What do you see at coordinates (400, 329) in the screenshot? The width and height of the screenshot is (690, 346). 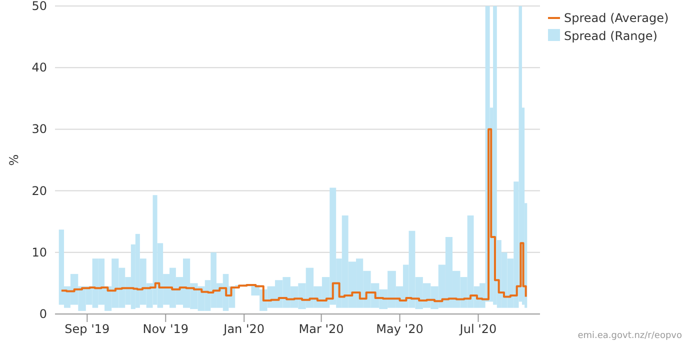 I see `x-tick-label: May '20` at bounding box center [400, 329].